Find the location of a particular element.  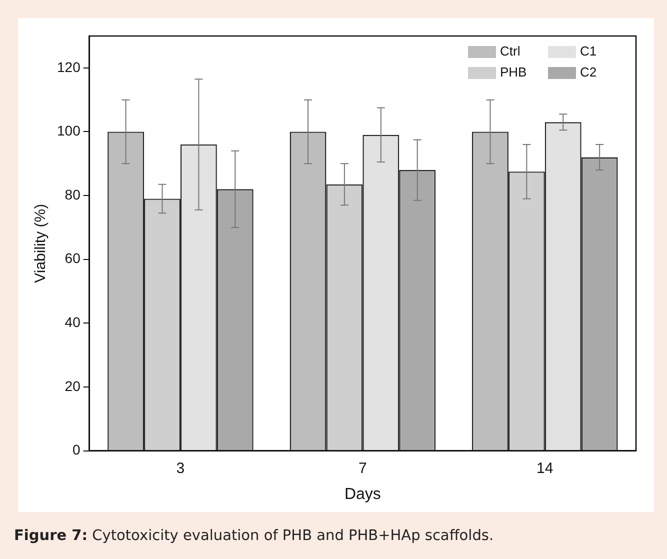

legend-label: C1 is located at coordinates (588, 51).